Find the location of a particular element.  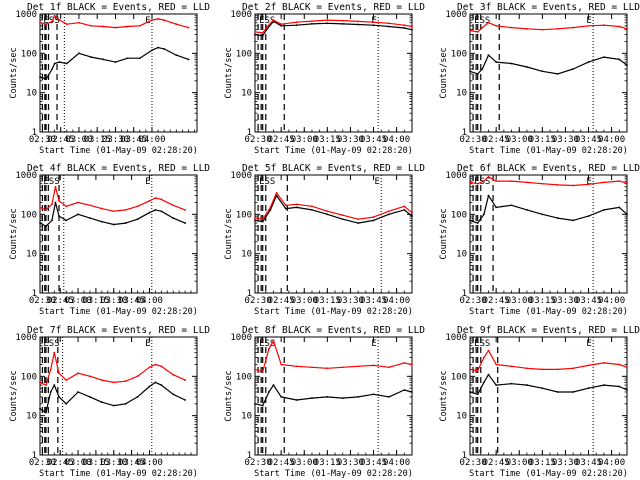

chart-title: Det 3f BLACK = Events, RED = LLD is located at coordinates (548, 7).